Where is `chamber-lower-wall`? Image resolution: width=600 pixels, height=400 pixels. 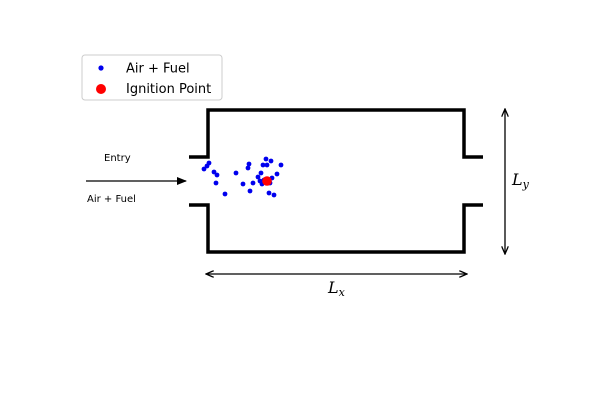 chamber-lower-wall is located at coordinates (336, 228).